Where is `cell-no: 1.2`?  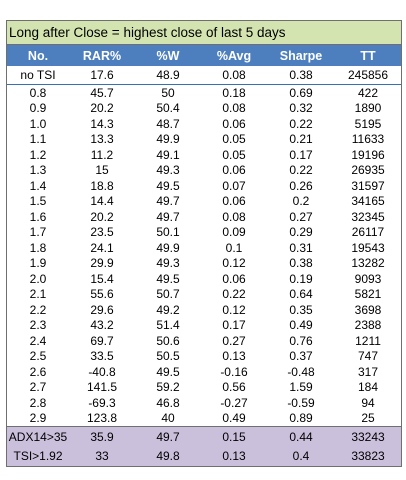
cell-no: 1.2 is located at coordinates (38, 154).